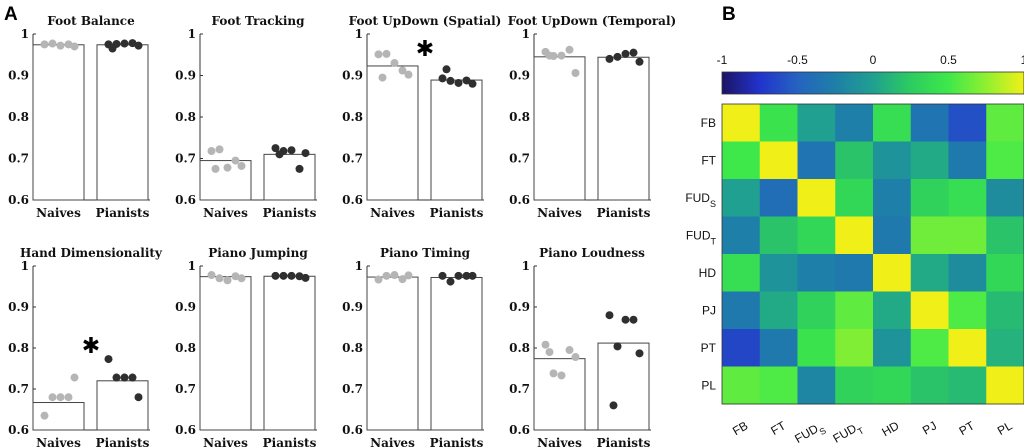 This screenshot has width=1024, height=448. I want to click on column-label-main: PT, so click(967, 428).